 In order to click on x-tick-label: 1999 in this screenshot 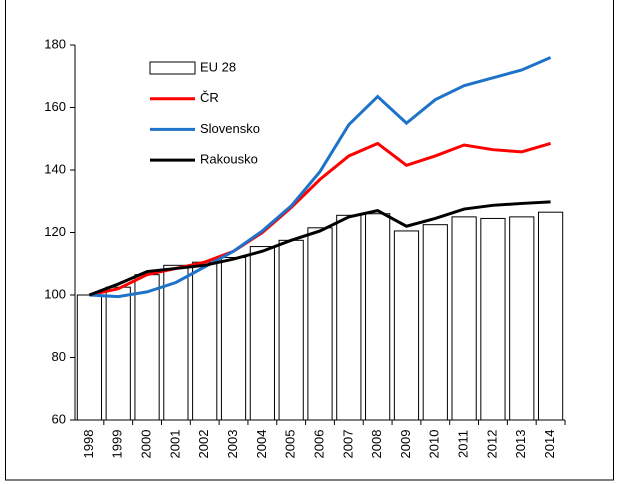, I will do `click(117, 444)`.